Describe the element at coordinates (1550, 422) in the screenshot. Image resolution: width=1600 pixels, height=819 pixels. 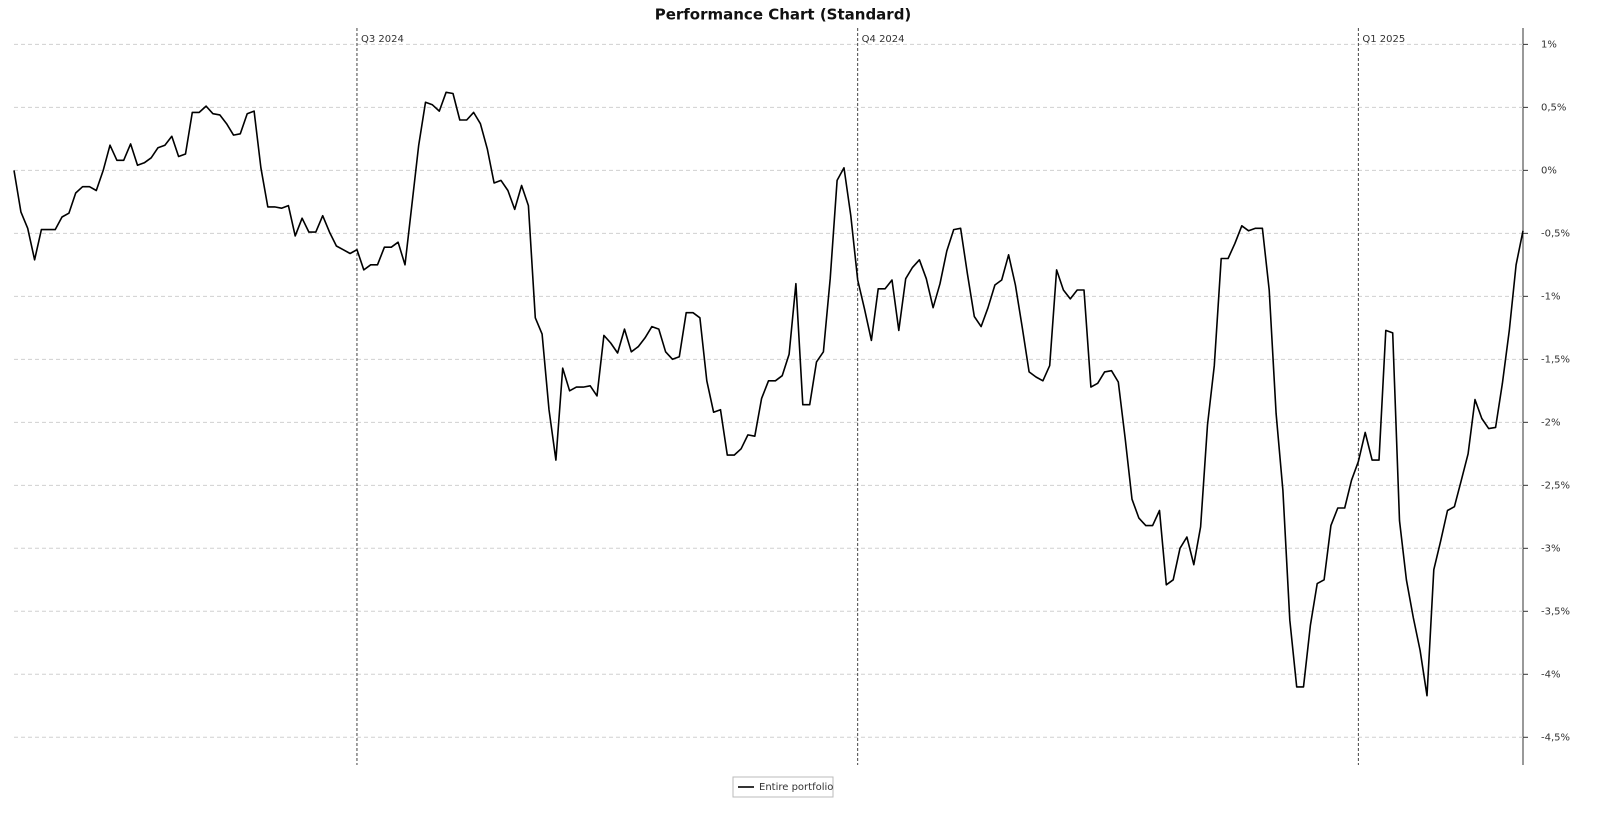
I see `y-tick-label: -2%` at that location.